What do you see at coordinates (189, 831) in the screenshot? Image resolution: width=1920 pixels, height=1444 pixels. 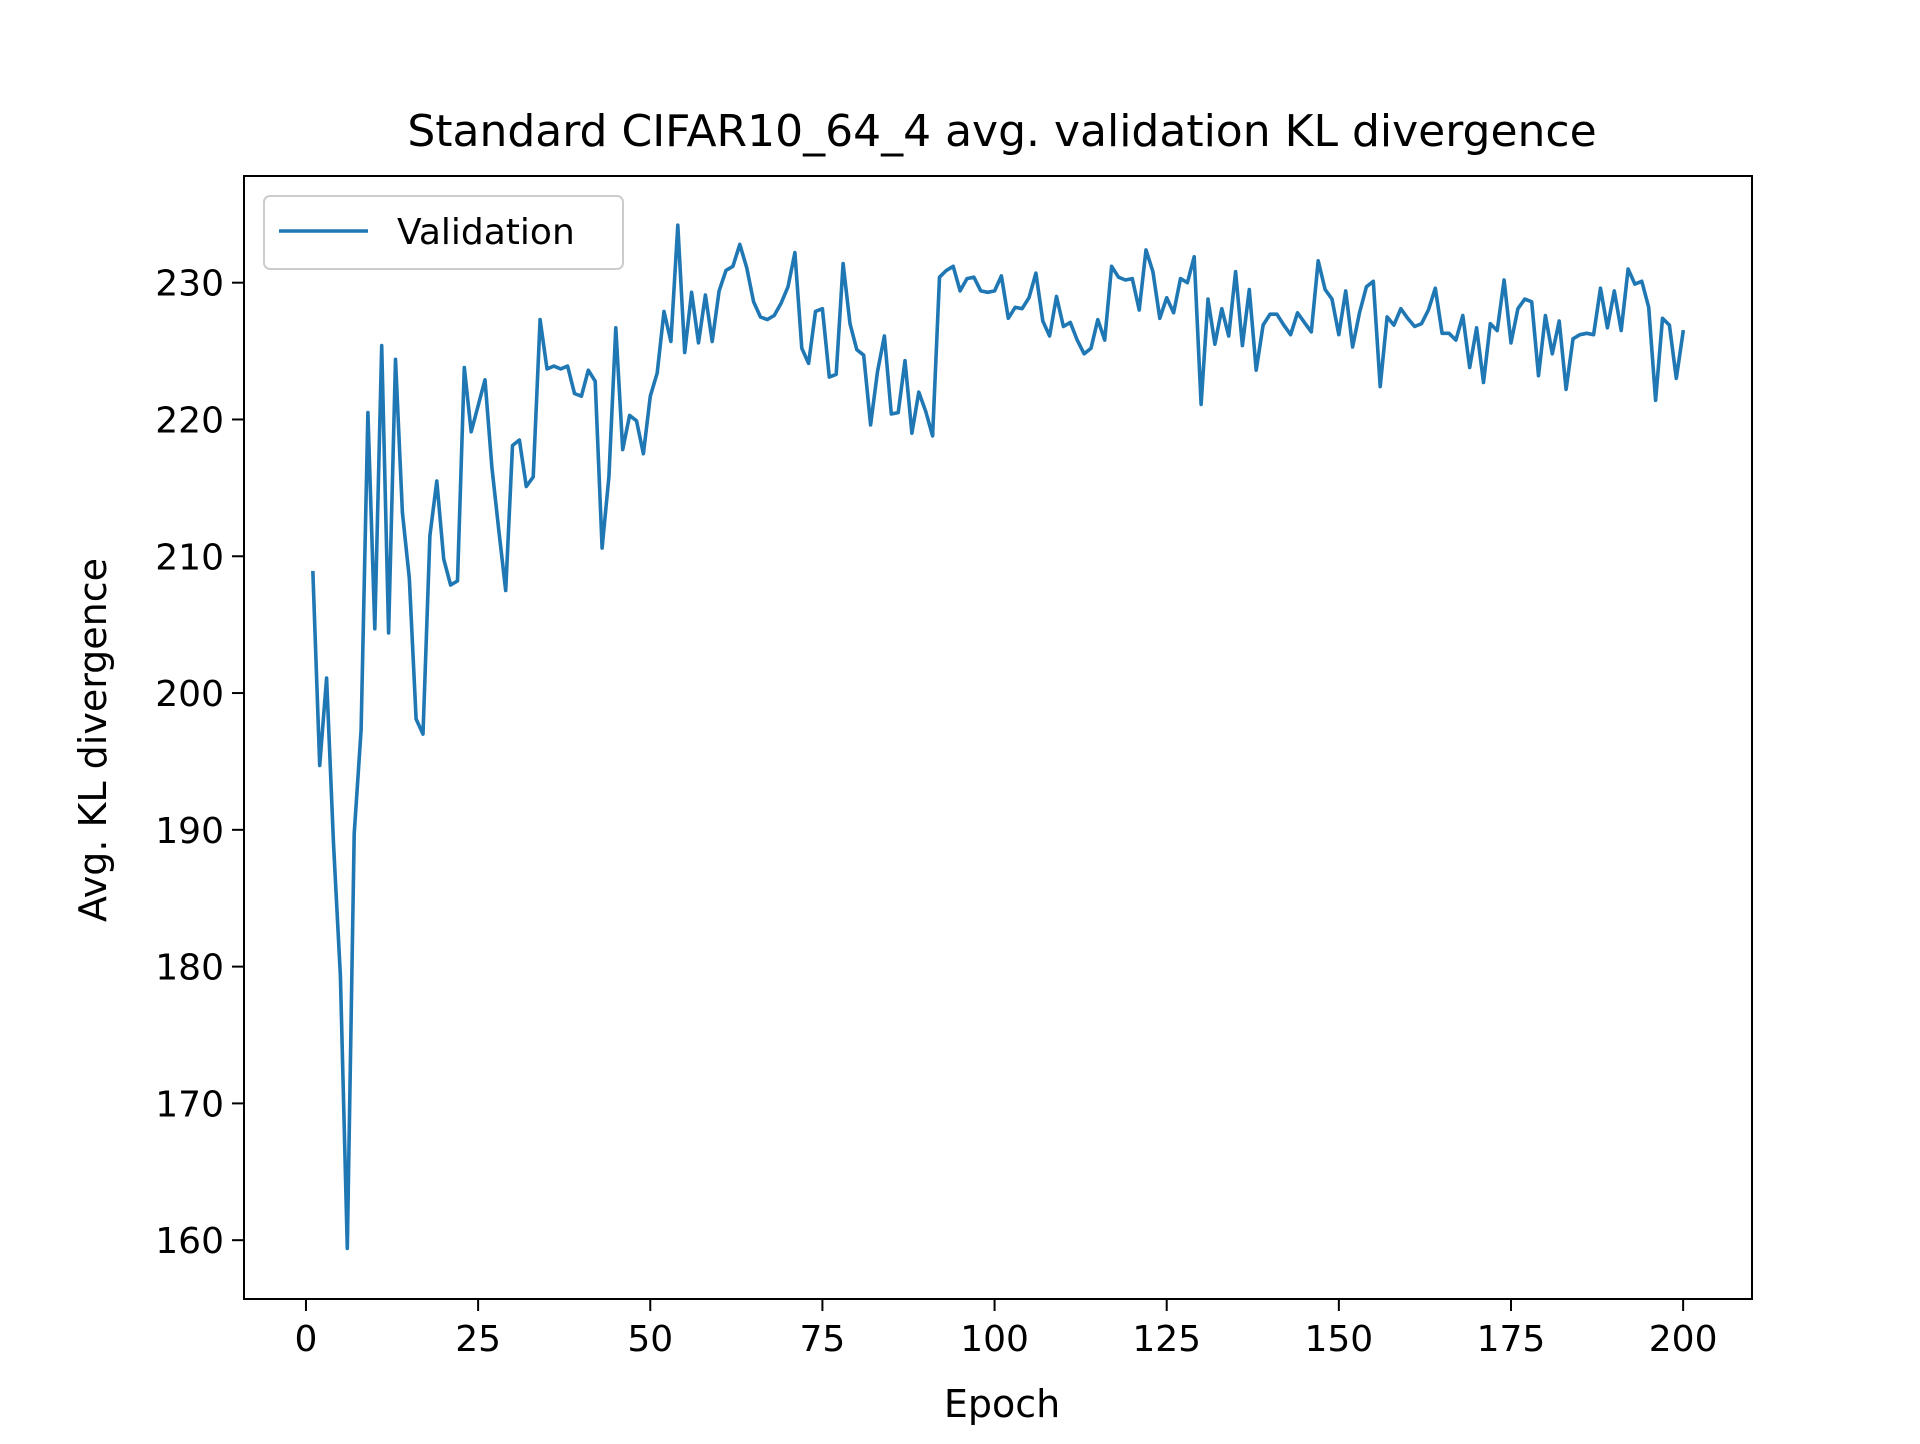 I see `y-tick-label: 190` at bounding box center [189, 831].